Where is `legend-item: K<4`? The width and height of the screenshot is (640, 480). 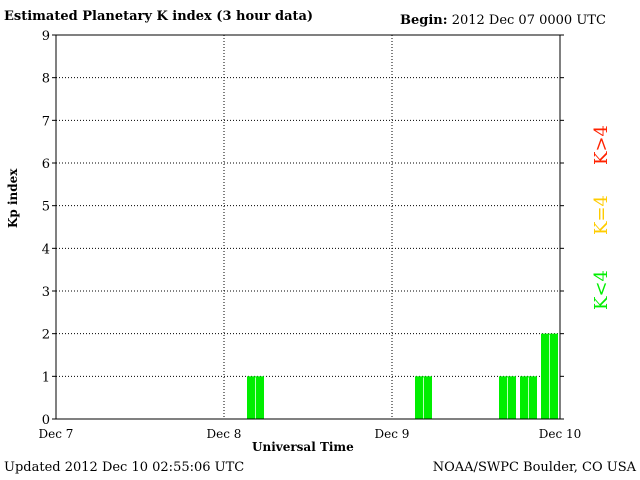 legend-item: K<4 is located at coordinates (601, 290).